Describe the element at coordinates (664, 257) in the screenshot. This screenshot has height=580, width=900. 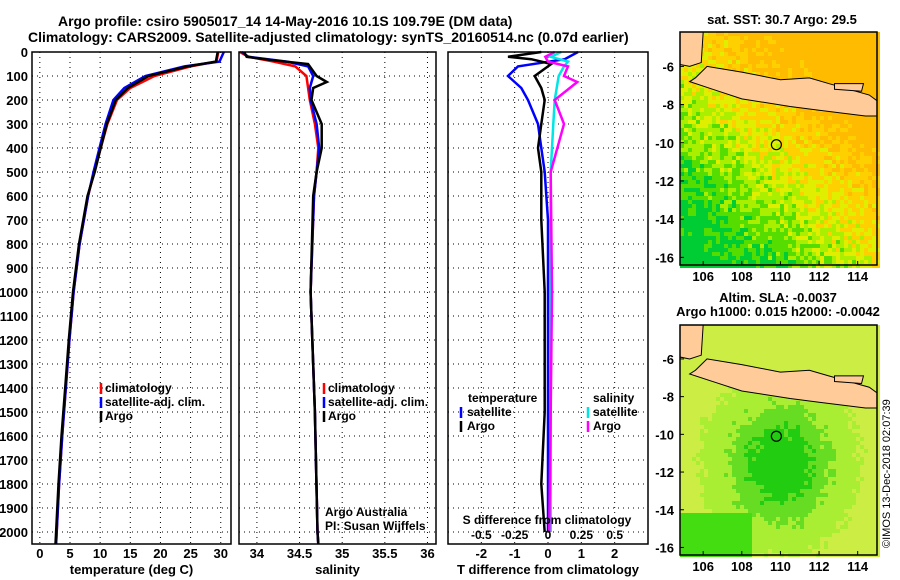
I see `map-lat-tick: -16` at that location.